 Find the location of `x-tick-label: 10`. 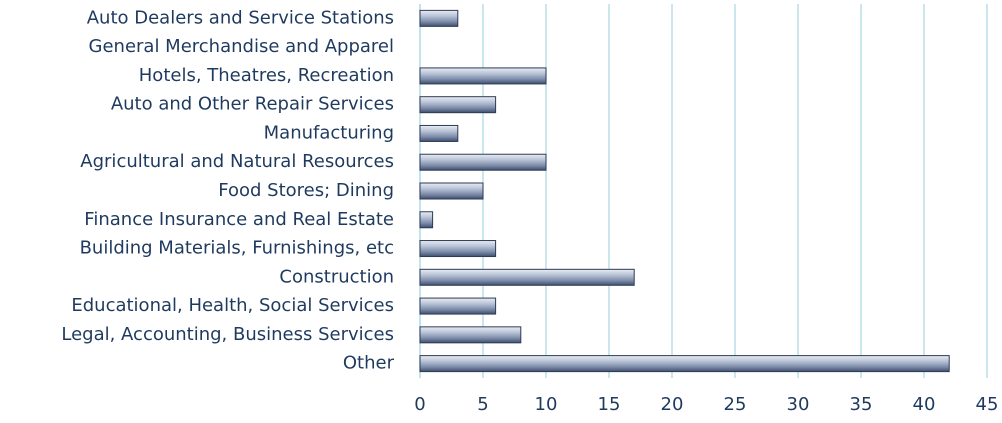

x-tick-label: 10 is located at coordinates (546, 404).